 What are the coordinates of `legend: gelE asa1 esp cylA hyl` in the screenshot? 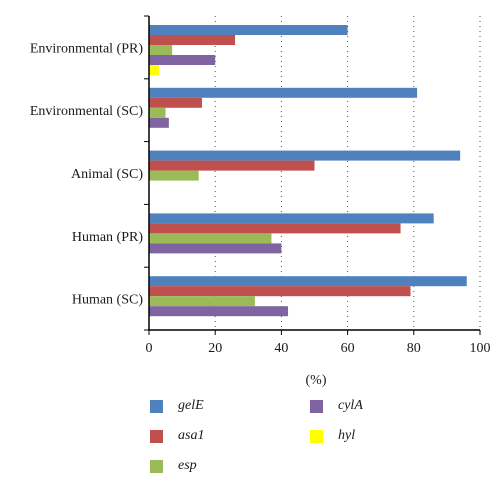 It's located at (320, 443).